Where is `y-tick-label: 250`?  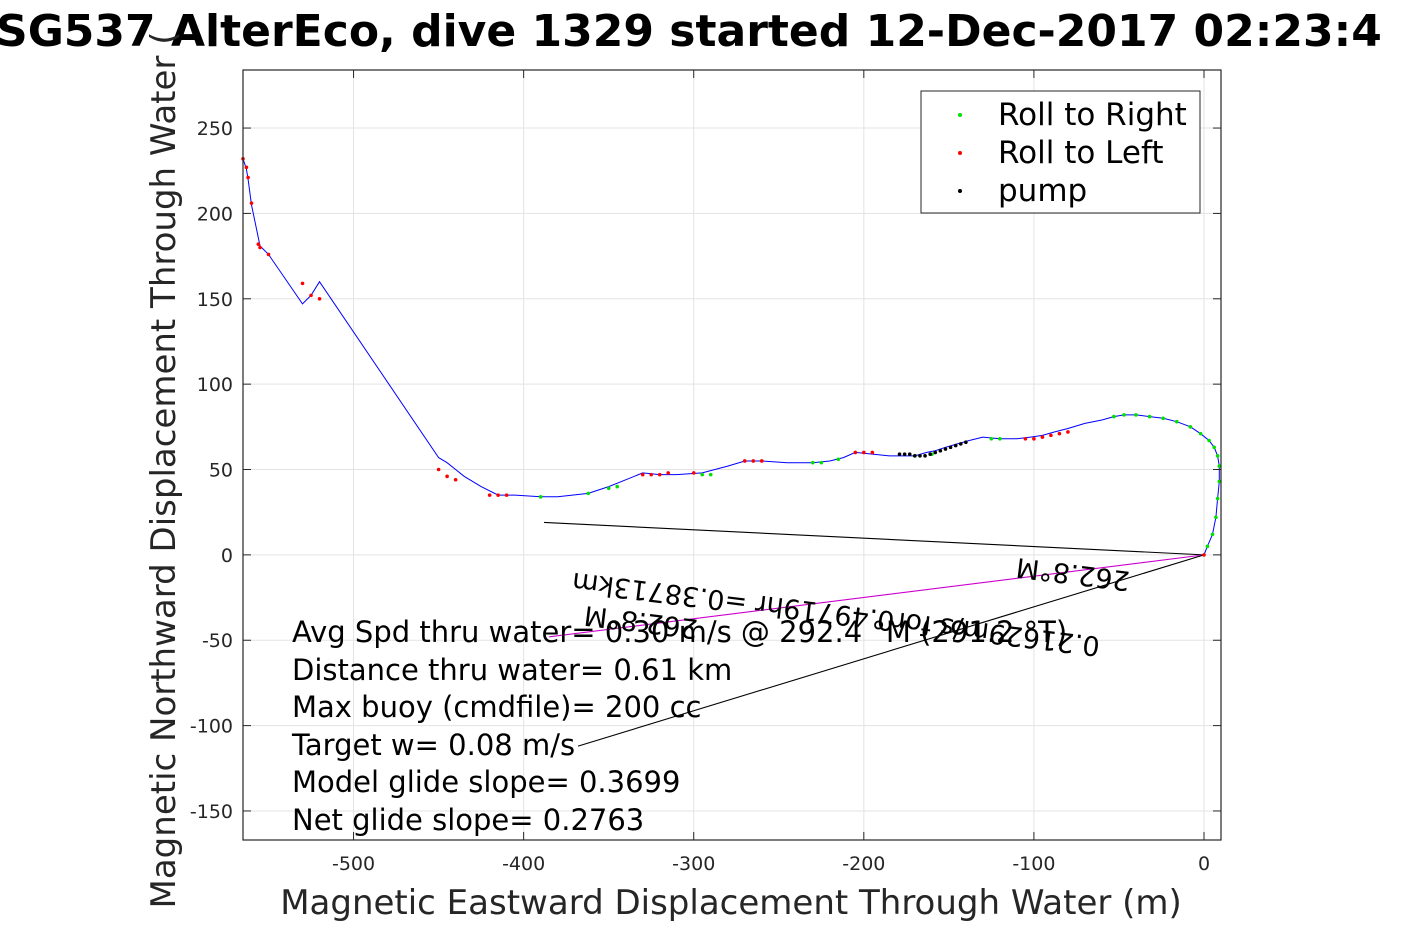 y-tick-label: 250 is located at coordinates (215, 129).